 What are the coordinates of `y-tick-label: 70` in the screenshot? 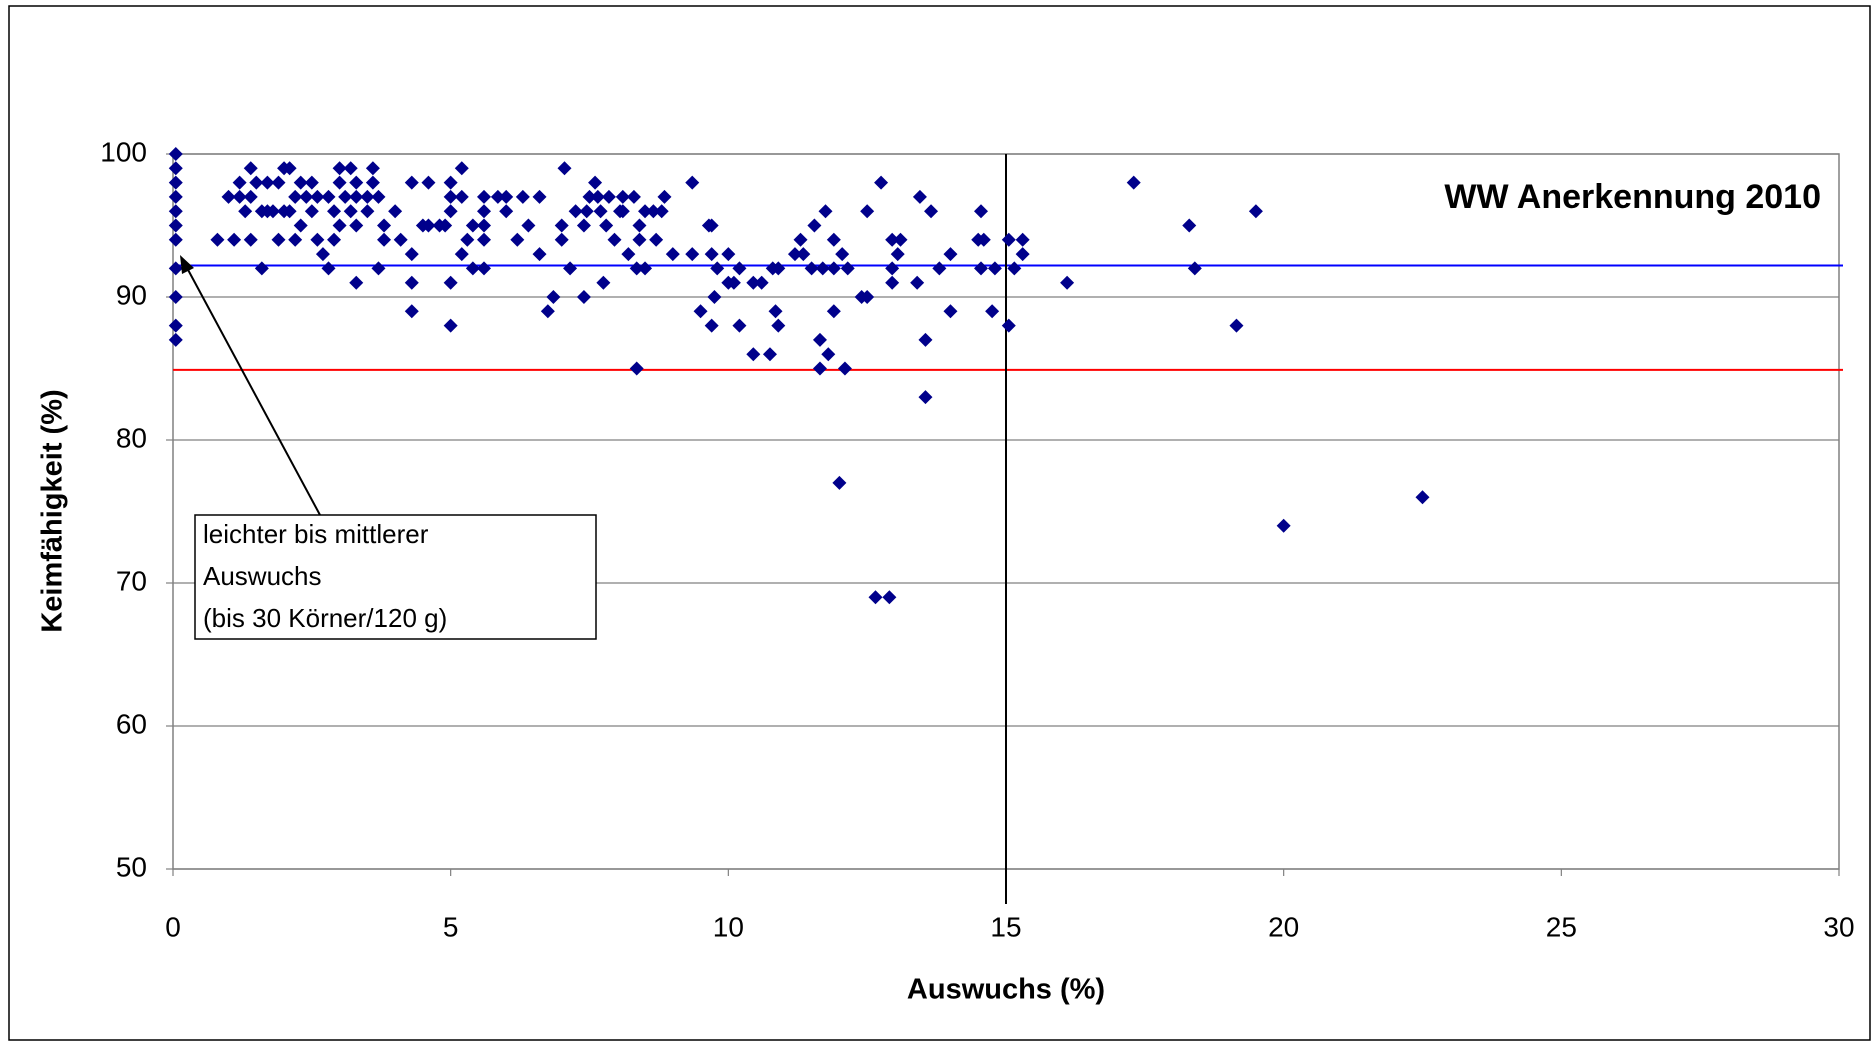 It's located at (131, 580).